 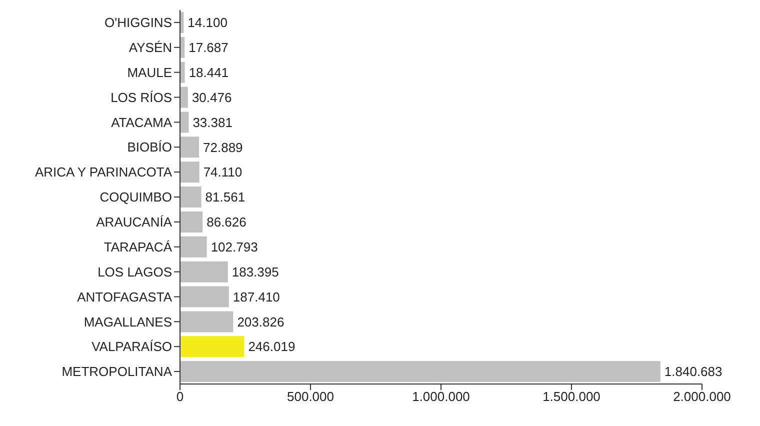 What do you see at coordinates (132, 346) in the screenshot?
I see `y-tick-label: VALPARAÍSO` at bounding box center [132, 346].